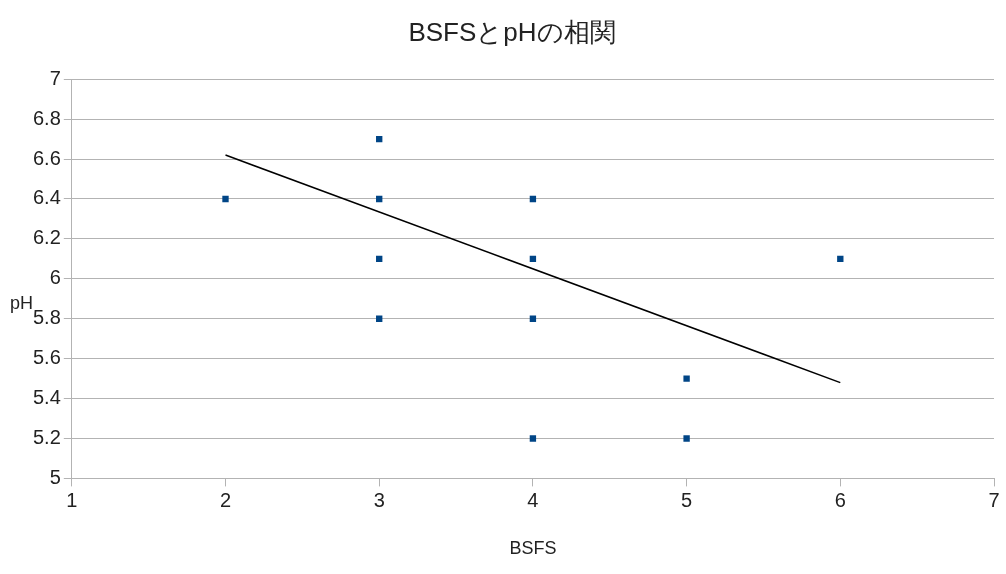 This screenshot has height=574, width=1006. I want to click on y-tick-label: 5, so click(55, 476).